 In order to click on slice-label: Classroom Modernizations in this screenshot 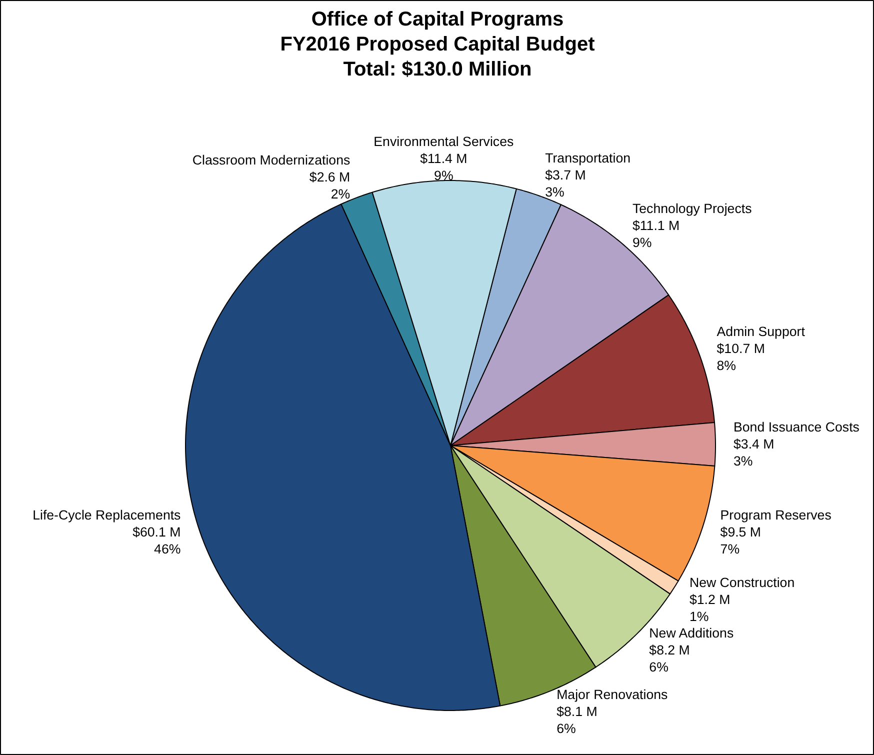, I will do `click(271, 160)`.